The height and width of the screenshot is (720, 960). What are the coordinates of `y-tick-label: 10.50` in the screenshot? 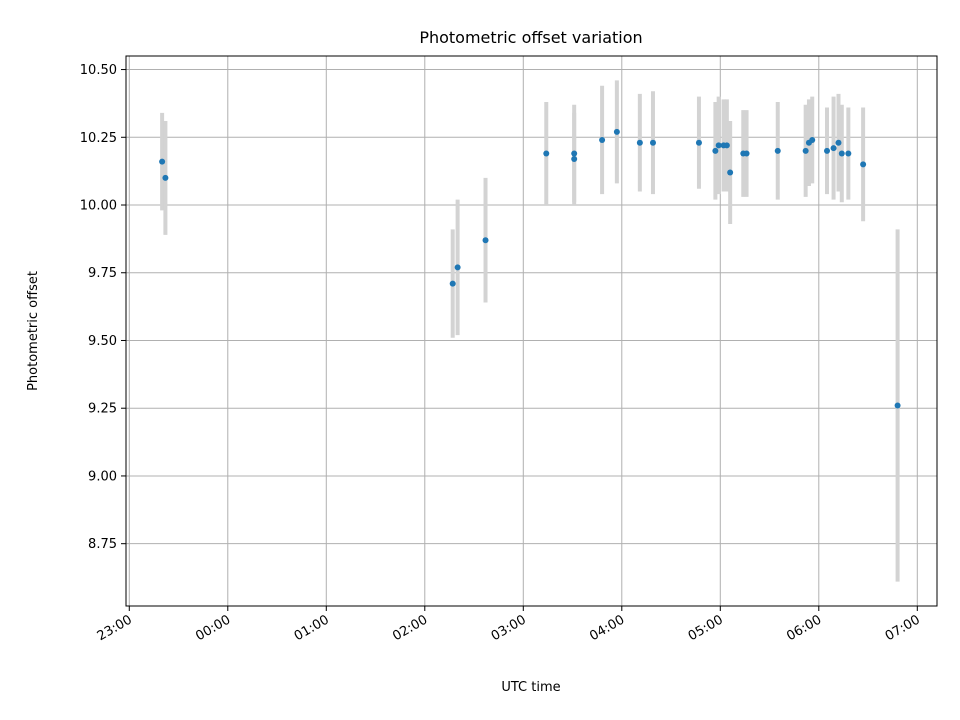 It's located at (98, 70).